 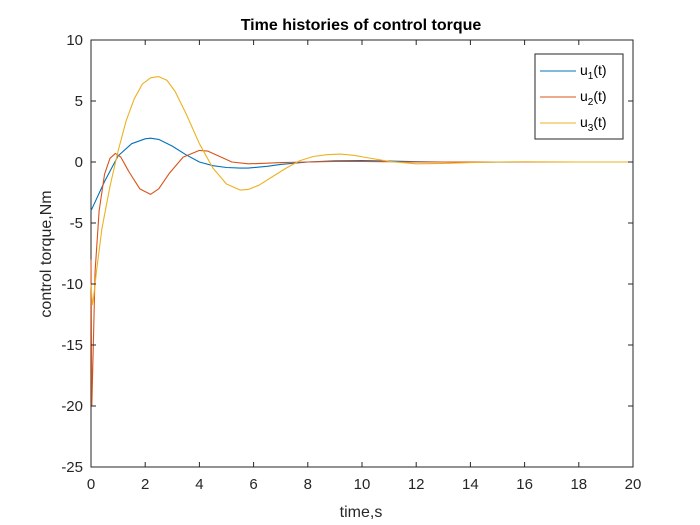 What do you see at coordinates (361, 512) in the screenshot?
I see `x-axis-label: time,s` at bounding box center [361, 512].